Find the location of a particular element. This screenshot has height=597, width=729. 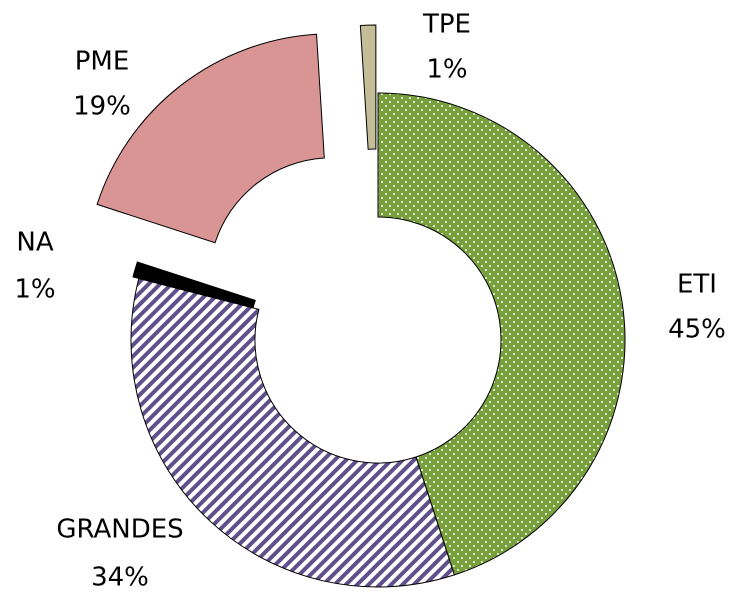

slice-value-label: 45% is located at coordinates (697, 330).